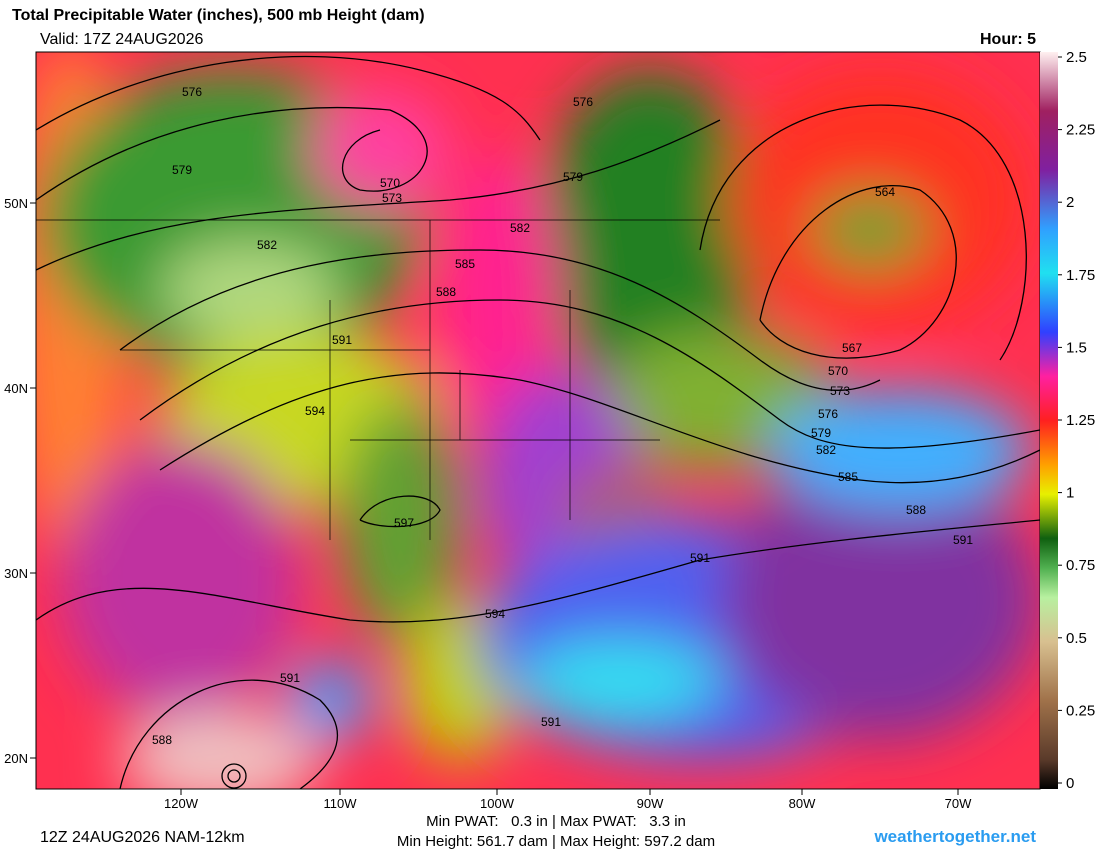  Describe the element at coordinates (1076, 638) in the screenshot. I see `colorbar-tick-label: 0.5` at that location.